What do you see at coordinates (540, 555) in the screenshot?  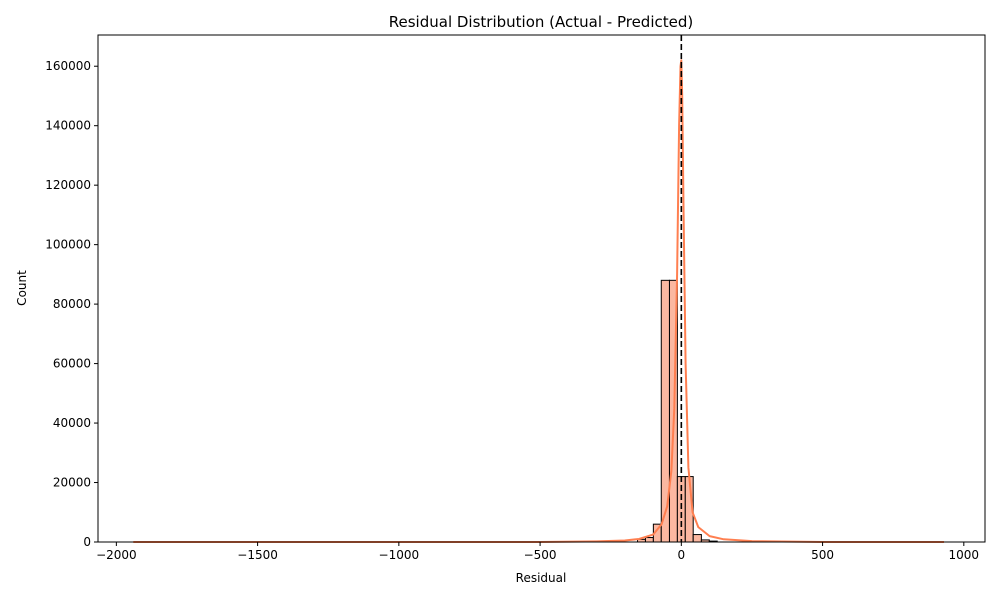 I see `x-tick-label: −500` at bounding box center [540, 555].